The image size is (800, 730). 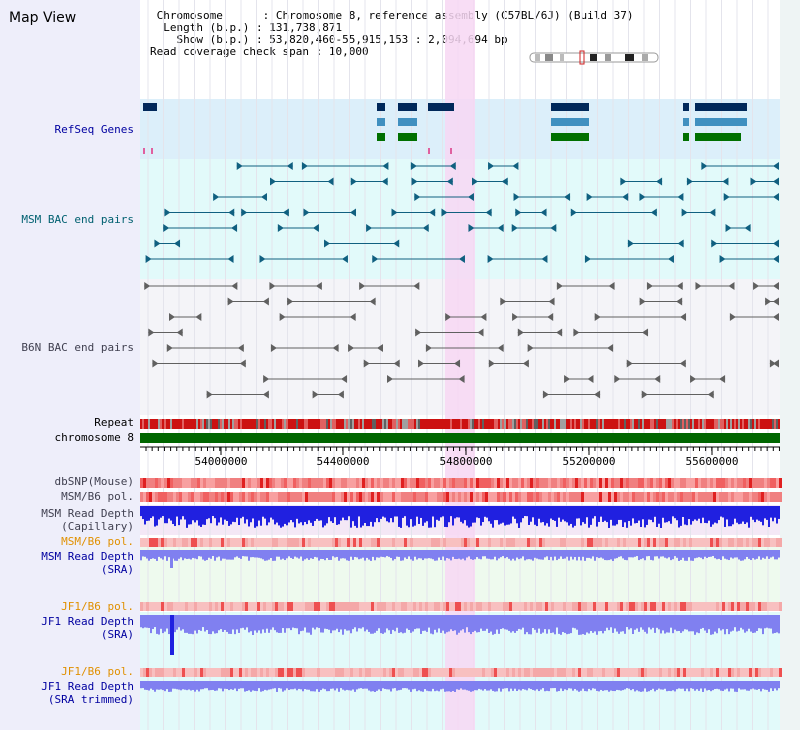 I want to click on msm-read-depth-capillary-label: MSM Read Depth, so click(x=87, y=513).